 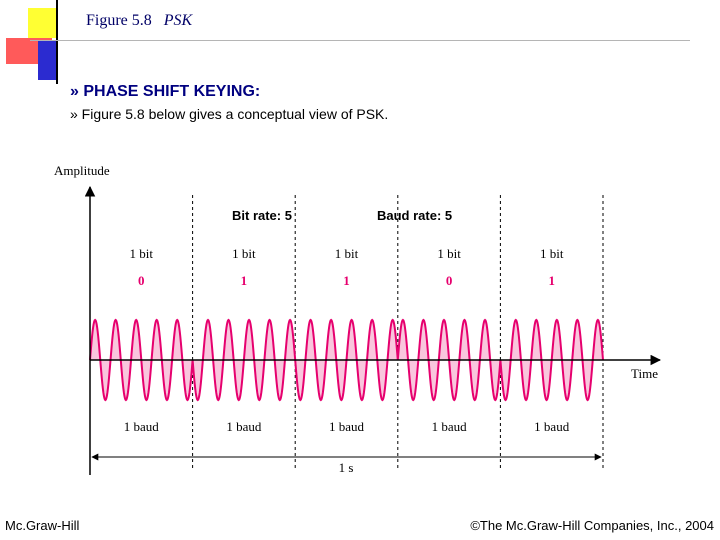 What do you see at coordinates (165, 91) in the screenshot?
I see `bullet-main: » PHASE SHIFT KEYING:` at bounding box center [165, 91].